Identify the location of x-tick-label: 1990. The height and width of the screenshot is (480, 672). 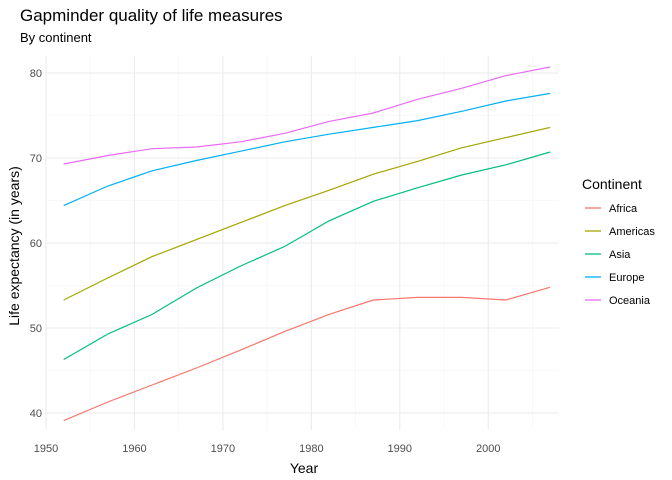
(400, 449).